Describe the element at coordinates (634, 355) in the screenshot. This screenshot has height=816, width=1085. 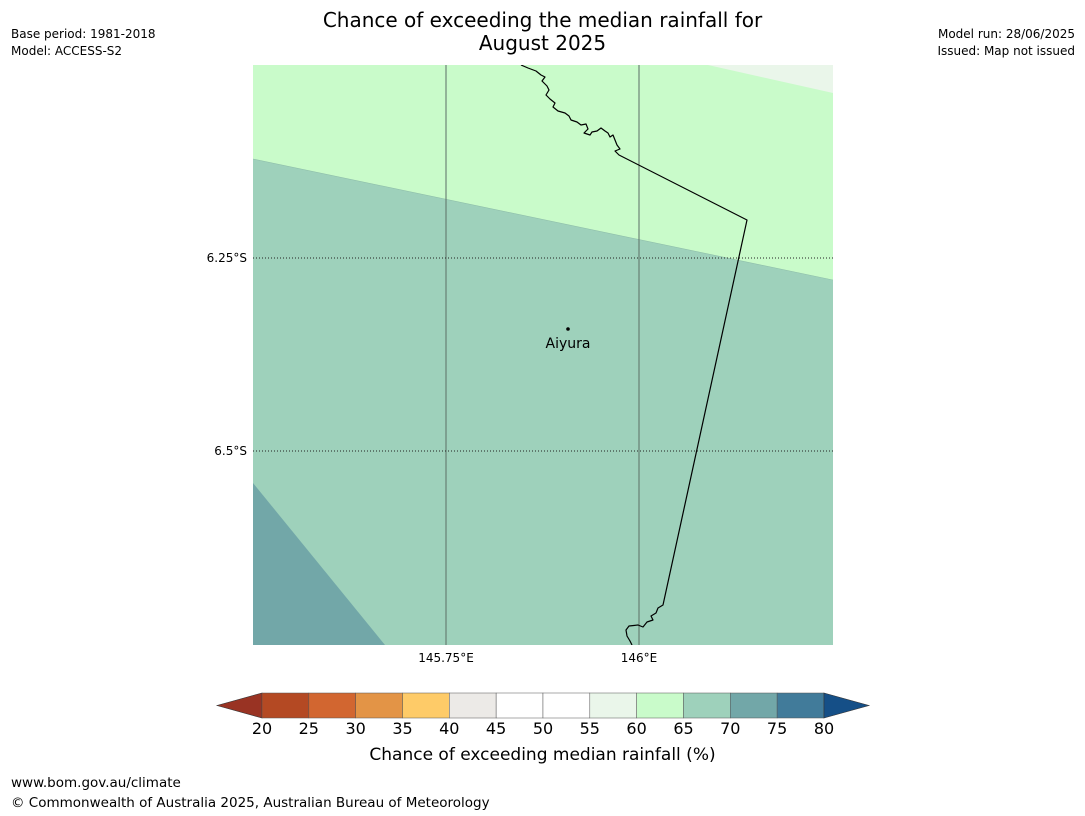
I see `border-line` at that location.